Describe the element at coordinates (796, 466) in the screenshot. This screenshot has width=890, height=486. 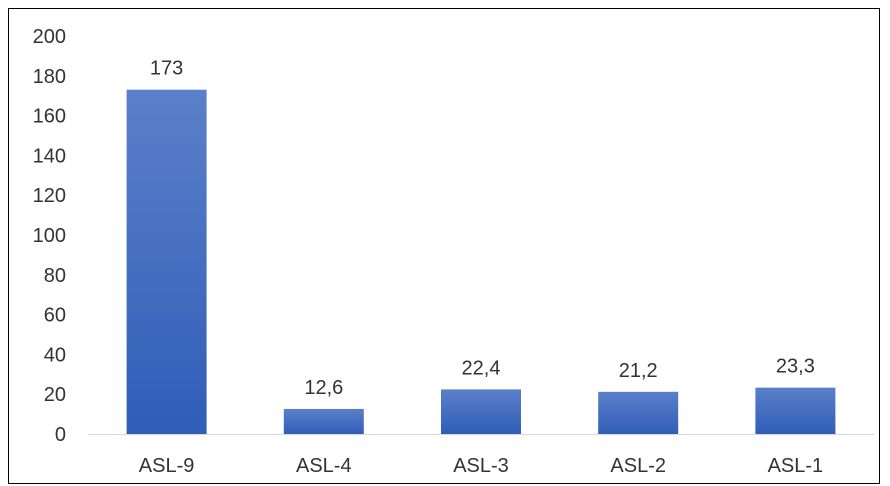
I see `x-tick-label-asl-1: ASL-1` at that location.